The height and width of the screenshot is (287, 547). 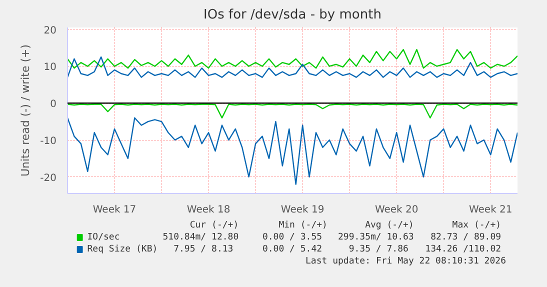 What do you see at coordinates (477, 225) in the screenshot?
I see `text: Max (-/+)` at bounding box center [477, 225].